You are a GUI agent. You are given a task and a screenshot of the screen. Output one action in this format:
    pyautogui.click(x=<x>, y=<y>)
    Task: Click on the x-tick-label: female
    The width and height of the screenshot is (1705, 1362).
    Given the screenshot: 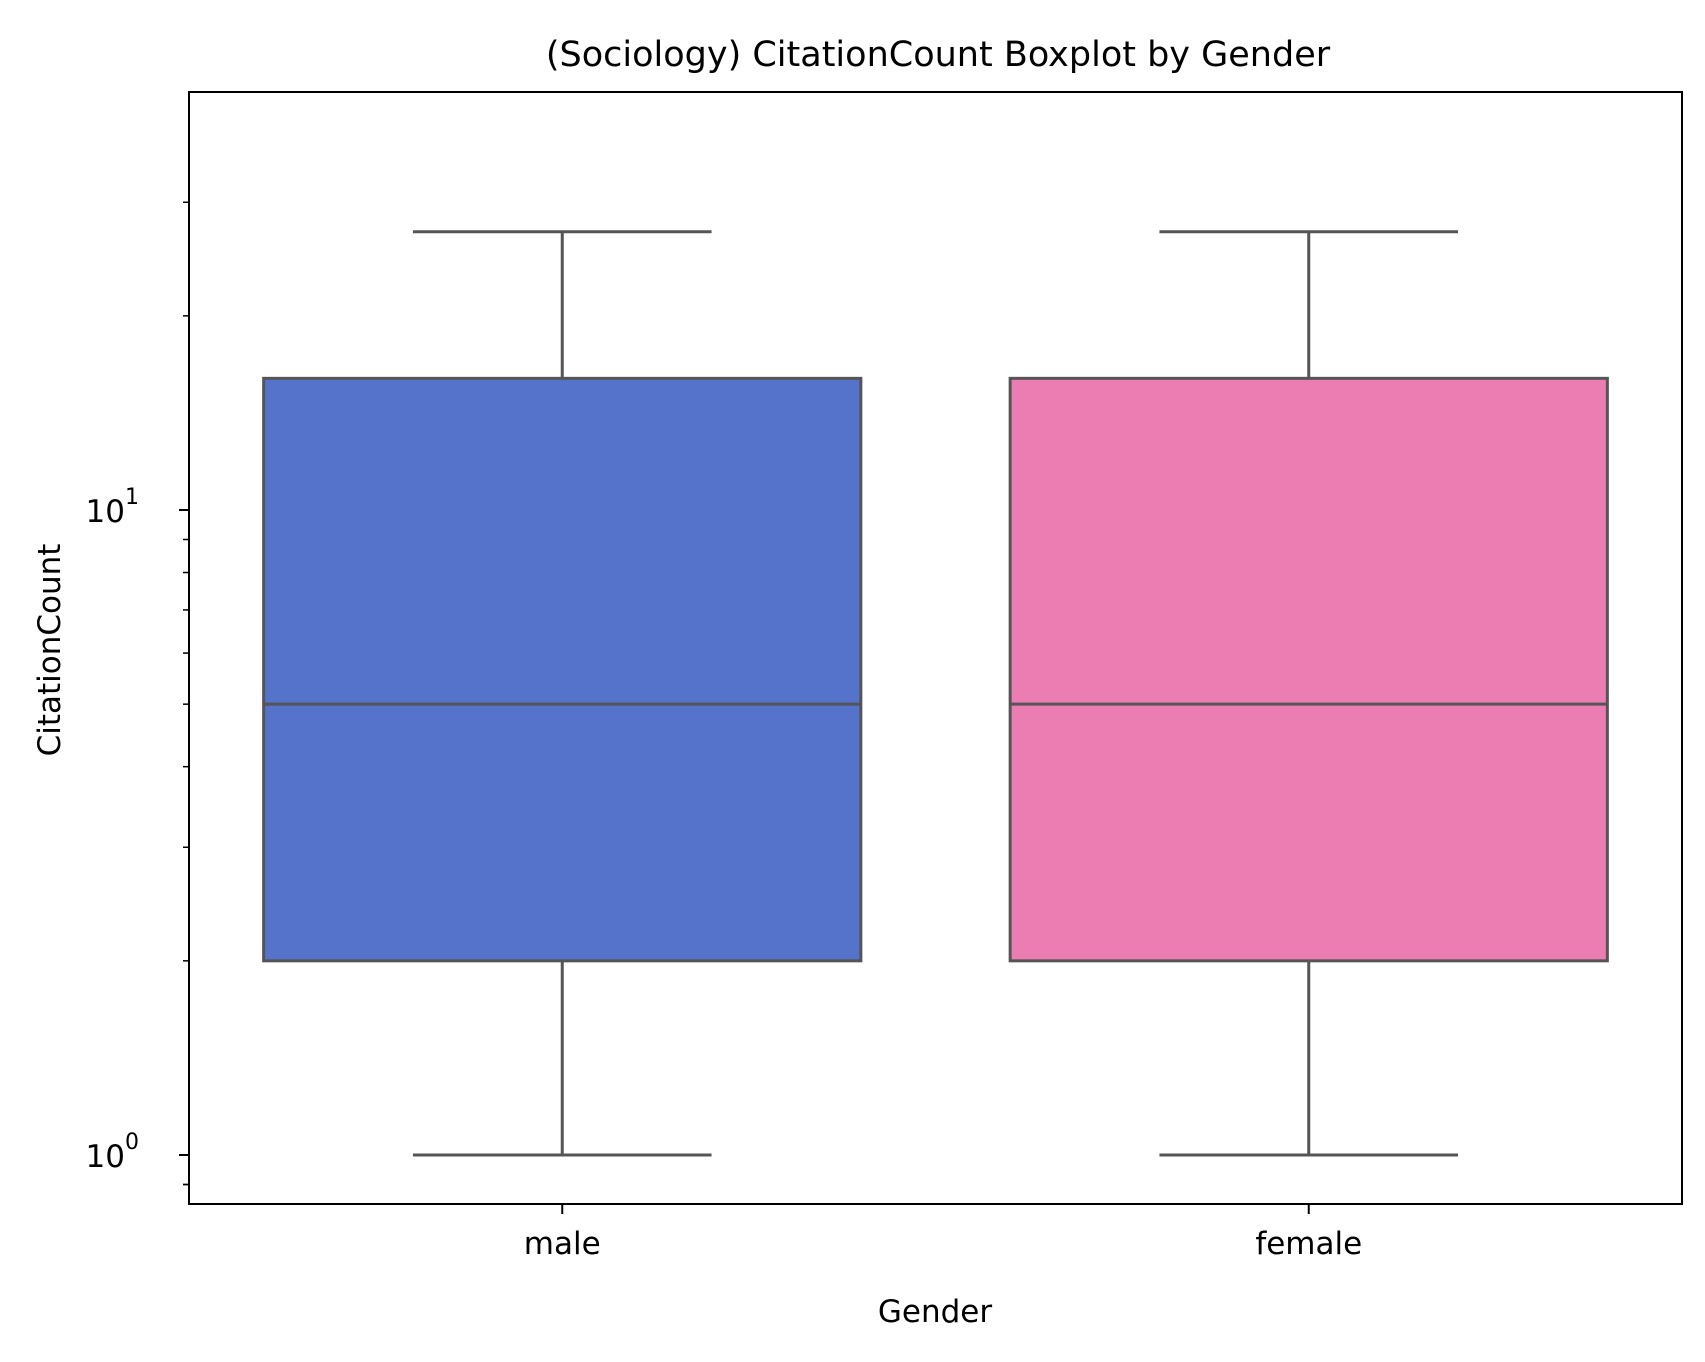 What is the action you would take?
    pyautogui.click(x=1308, y=1244)
    